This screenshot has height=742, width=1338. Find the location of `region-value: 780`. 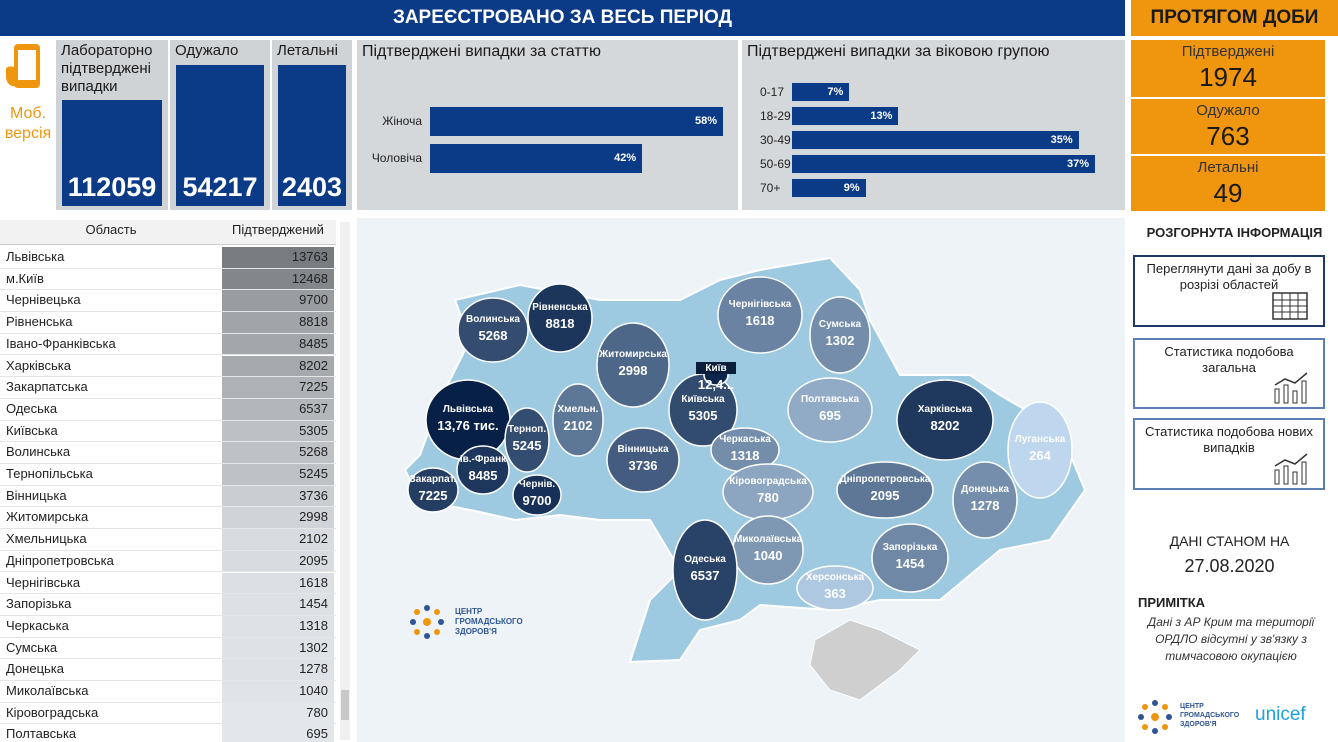

region-value: 780 is located at coordinates (278, 713).